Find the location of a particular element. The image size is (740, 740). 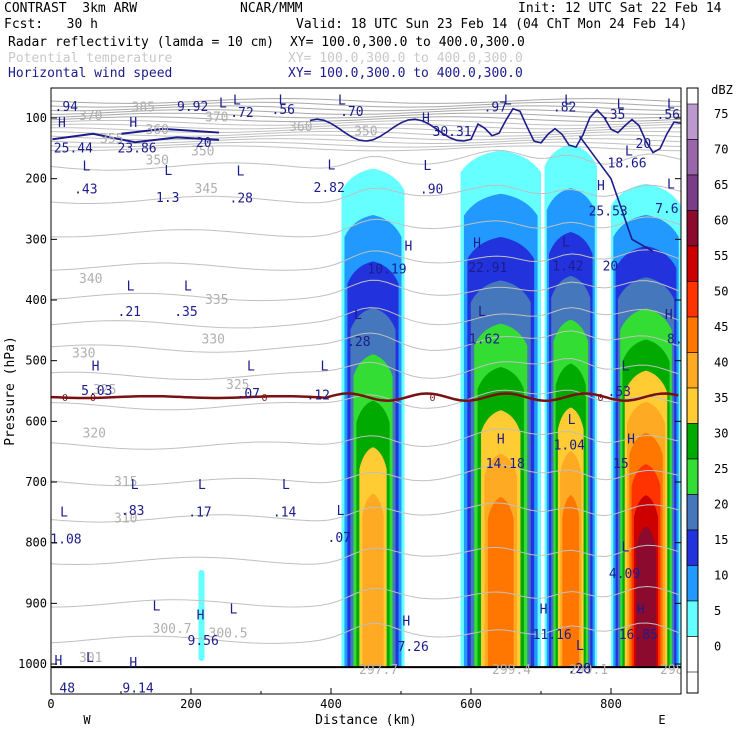

wind-speed-label: 20 is located at coordinates (611, 267).